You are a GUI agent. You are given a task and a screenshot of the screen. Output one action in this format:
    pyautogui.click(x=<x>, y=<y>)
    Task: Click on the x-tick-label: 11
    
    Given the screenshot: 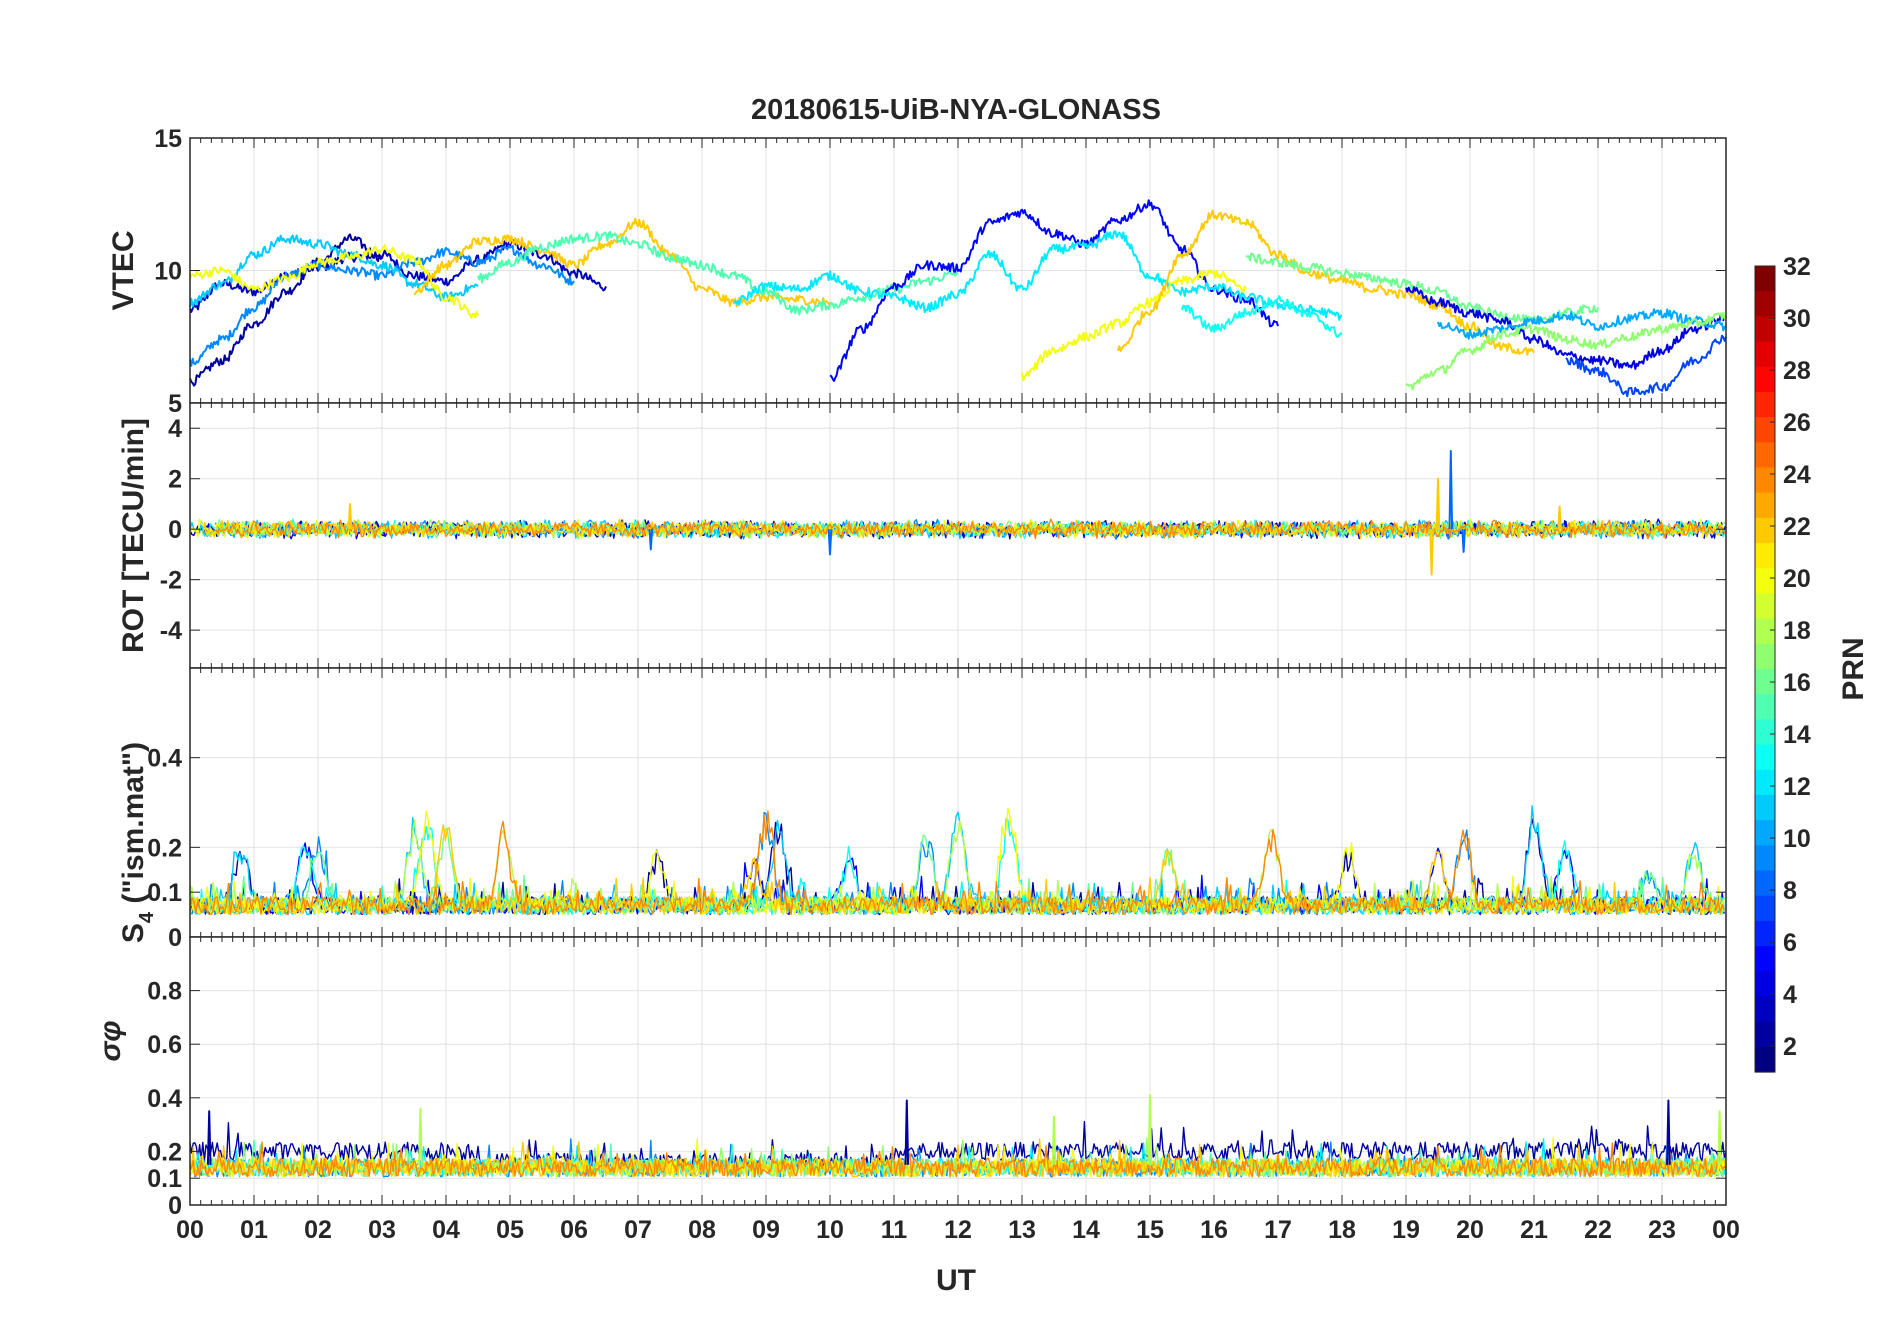 What is the action you would take?
    pyautogui.click(x=894, y=1230)
    